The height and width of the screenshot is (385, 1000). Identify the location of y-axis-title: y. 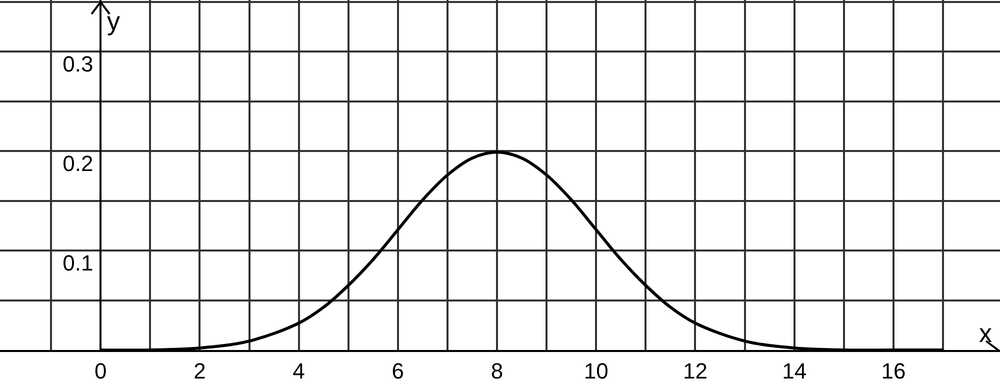
(113, 21).